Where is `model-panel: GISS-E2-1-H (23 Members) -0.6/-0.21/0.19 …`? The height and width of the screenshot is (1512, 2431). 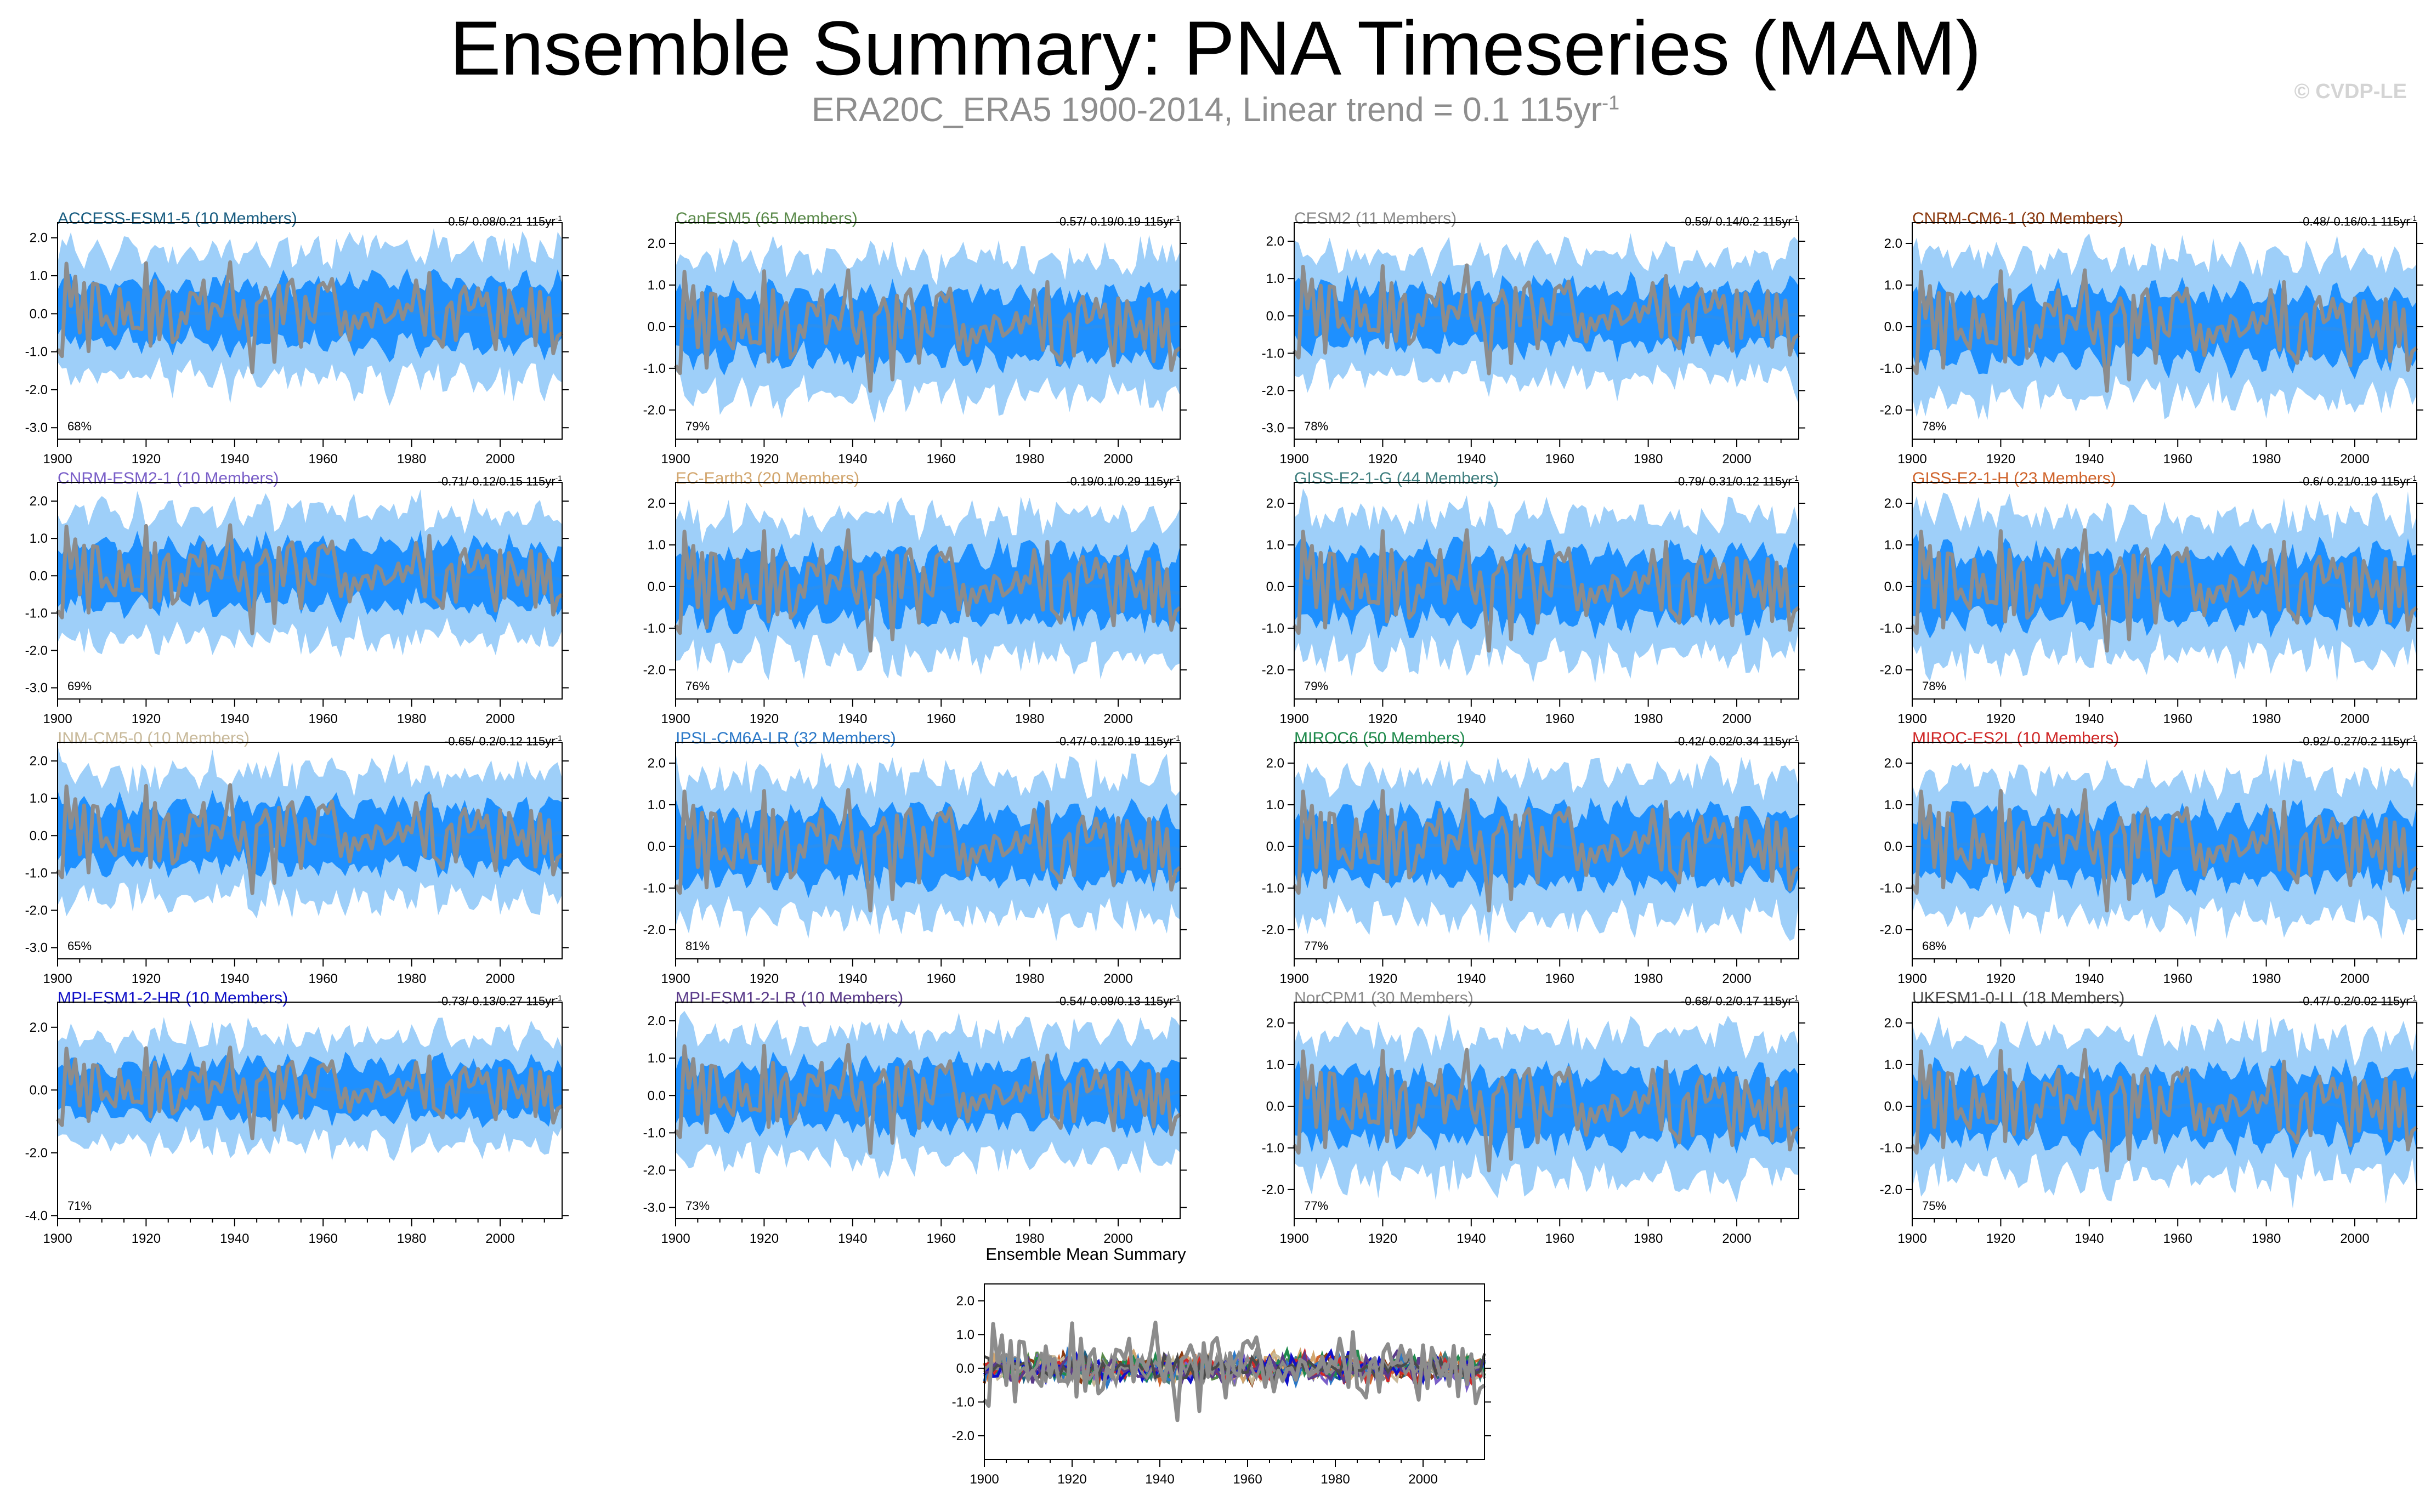
model-panel: GISS-E2-1-H (23 Members) -0.6/-0.21/0.19 … is located at coordinates (2151, 597).